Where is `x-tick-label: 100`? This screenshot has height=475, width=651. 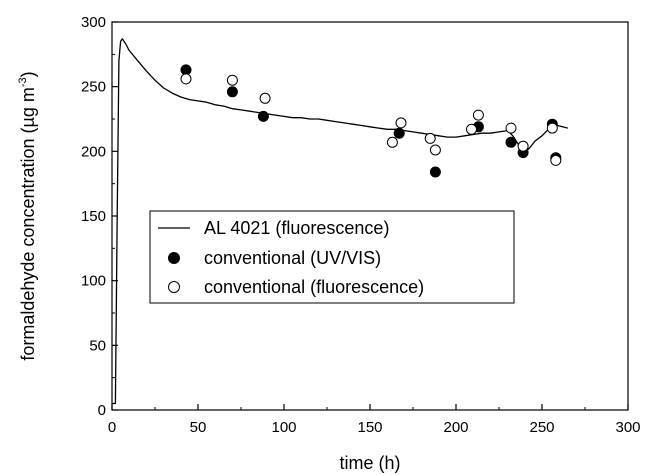 x-tick-label: 100 is located at coordinates (283, 427).